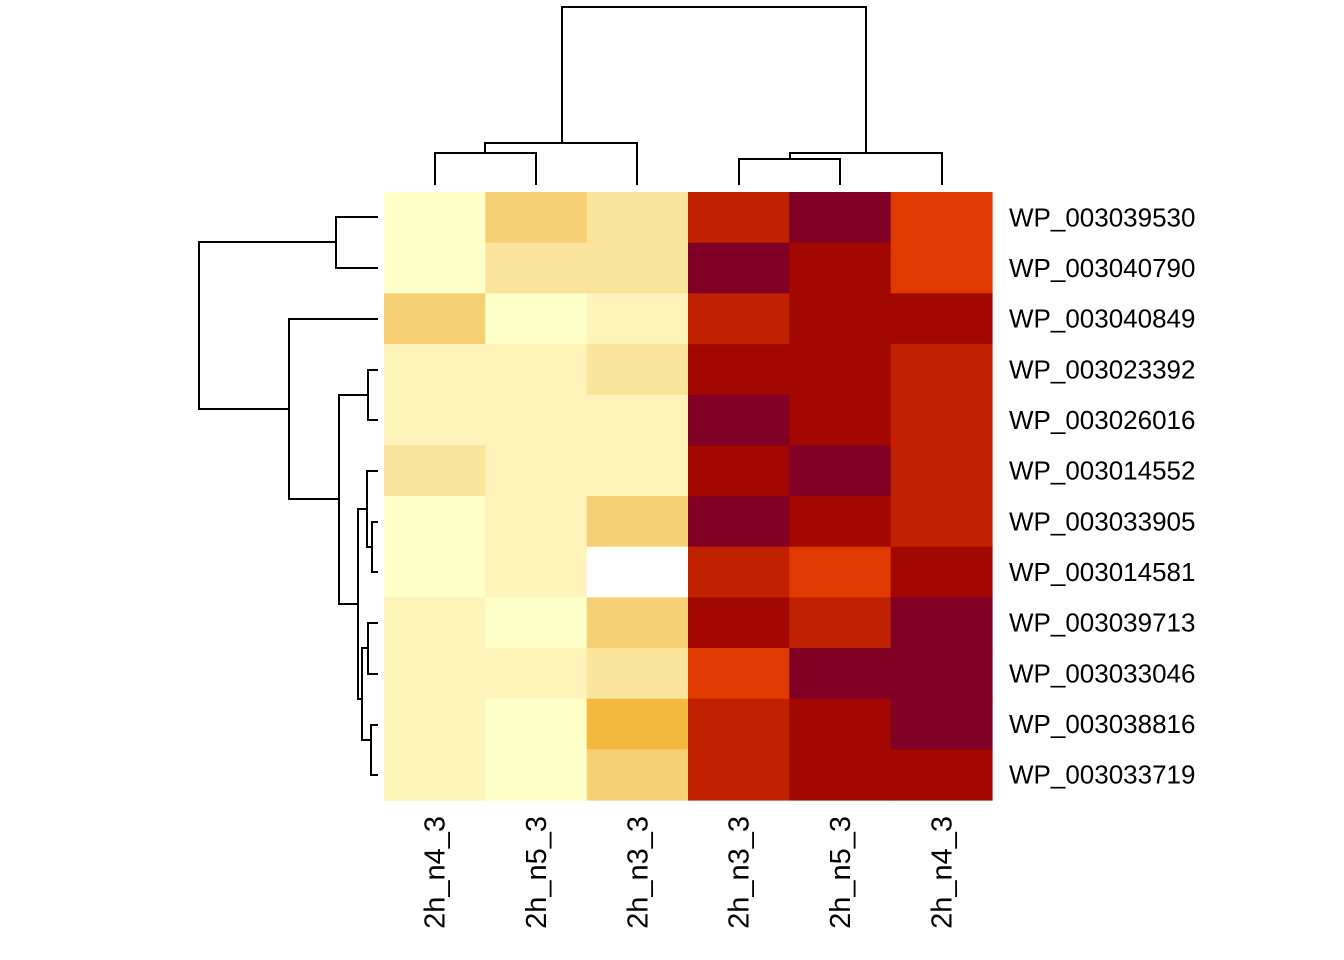 The height and width of the screenshot is (960, 1344). I want to click on row-label: WP_003014581, so click(1102, 572).